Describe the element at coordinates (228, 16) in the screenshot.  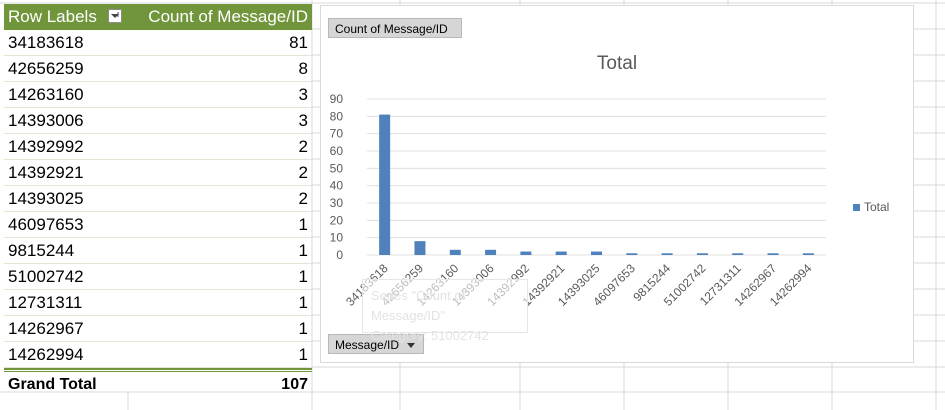
I see `count-header: Count of Message/ID` at that location.